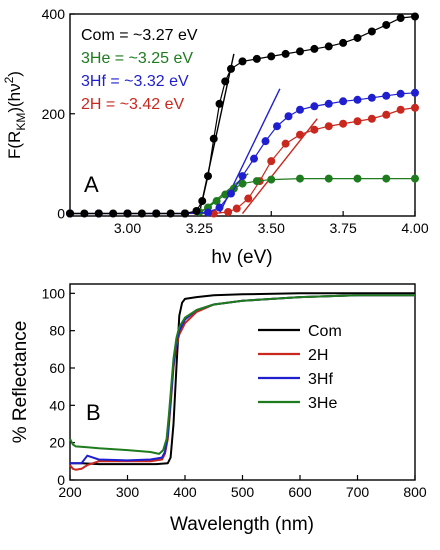 The width and height of the screenshot is (440, 550). I want to click on x-tick-label: 3.00, so click(127, 228).